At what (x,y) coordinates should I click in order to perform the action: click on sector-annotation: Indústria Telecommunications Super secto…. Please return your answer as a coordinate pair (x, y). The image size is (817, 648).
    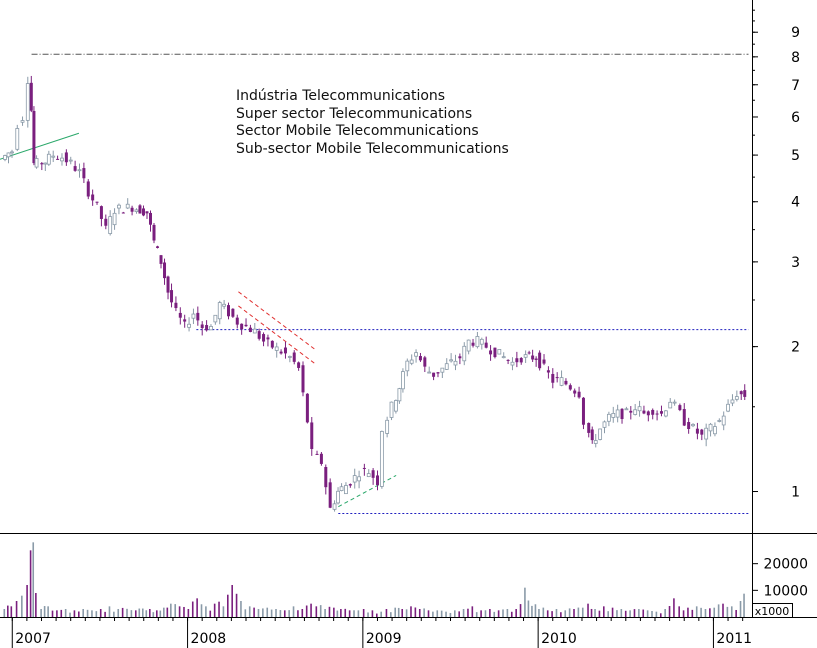
    Looking at the image, I should click on (372, 123).